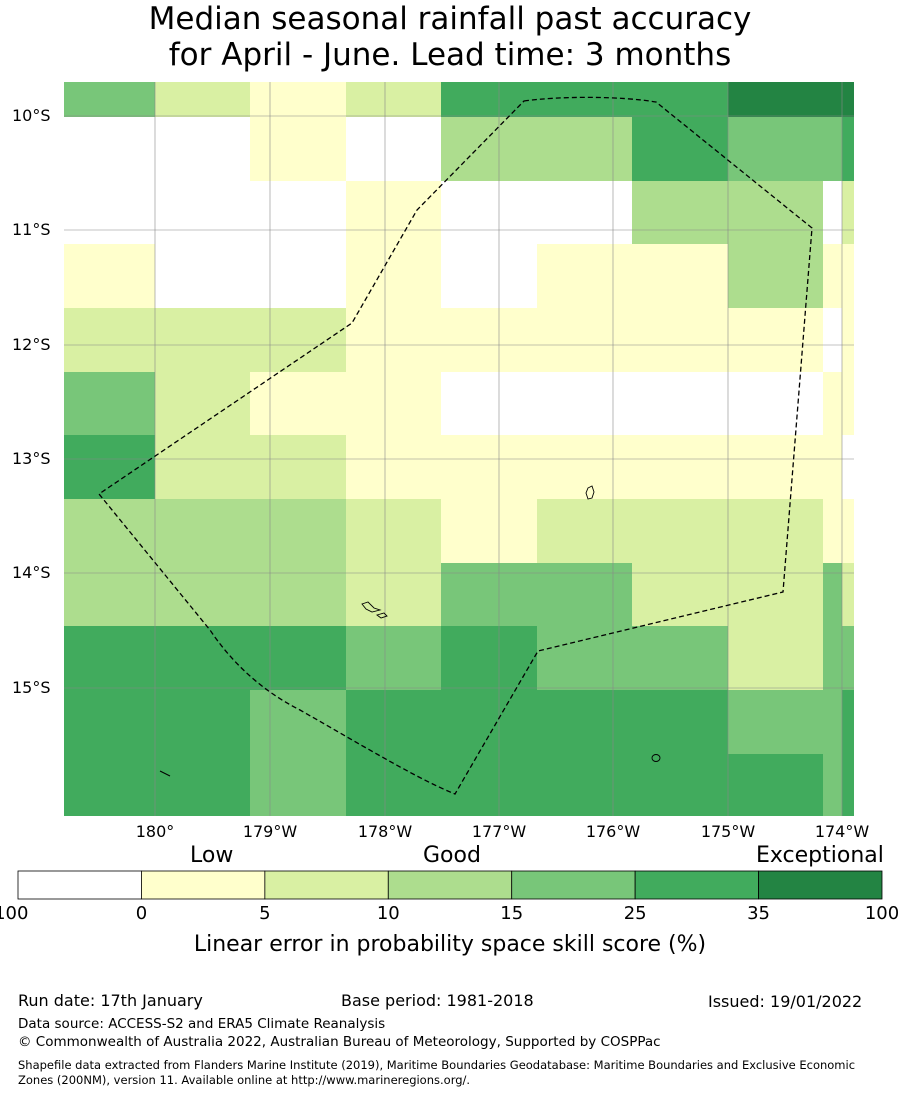  Describe the element at coordinates (613, 831) in the screenshot. I see `longitude-label: 176°W` at that location.